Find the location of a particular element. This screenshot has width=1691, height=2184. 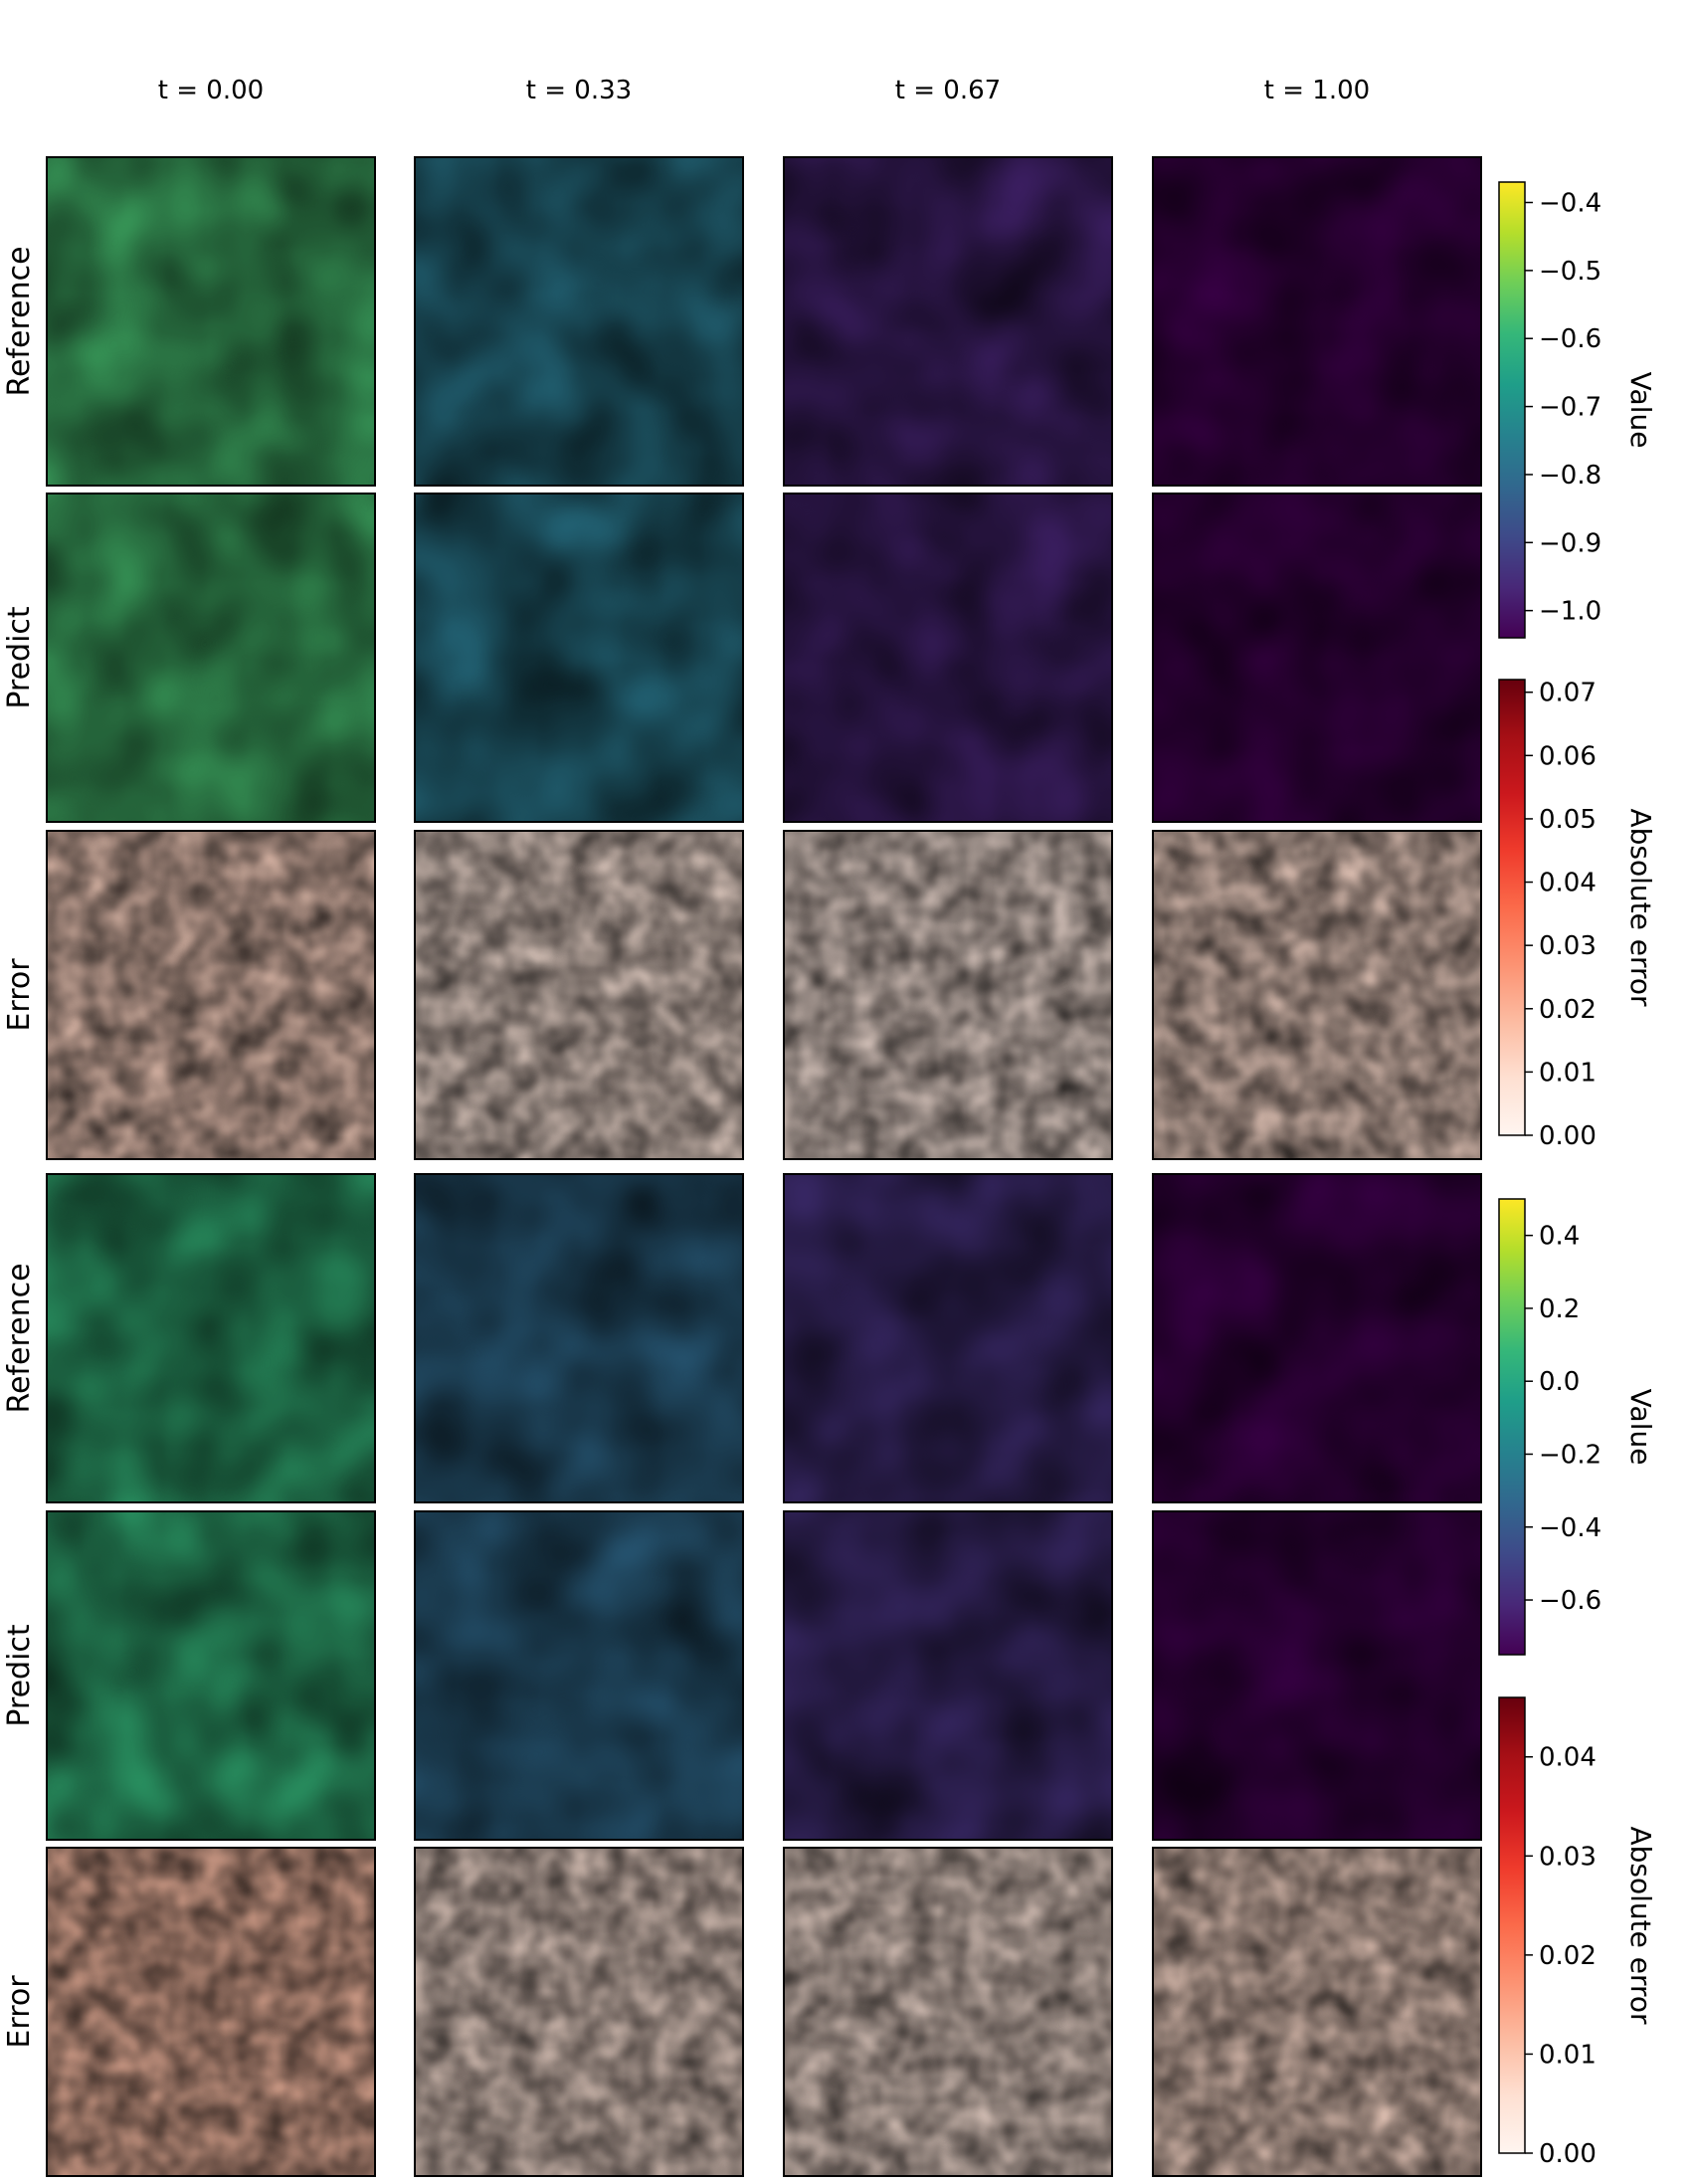

colorbar-tick-label: 0.04 is located at coordinates (1568, 883).